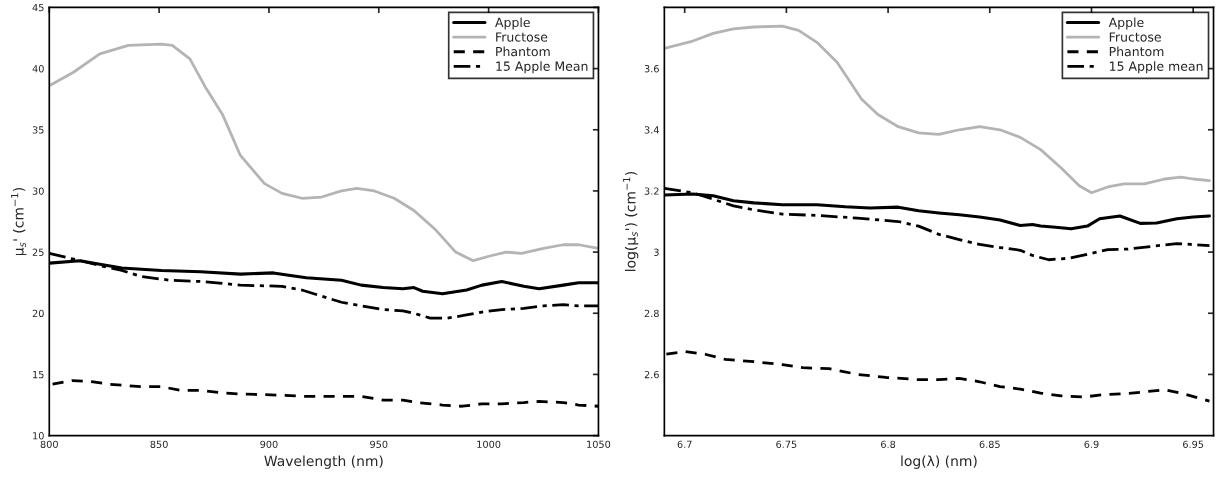 The height and width of the screenshot is (495, 1232). Describe the element at coordinates (19, 222) in the screenshot. I see `y-axis-title: μ$_{s}$' (cm$^{−1}$)` at that location.